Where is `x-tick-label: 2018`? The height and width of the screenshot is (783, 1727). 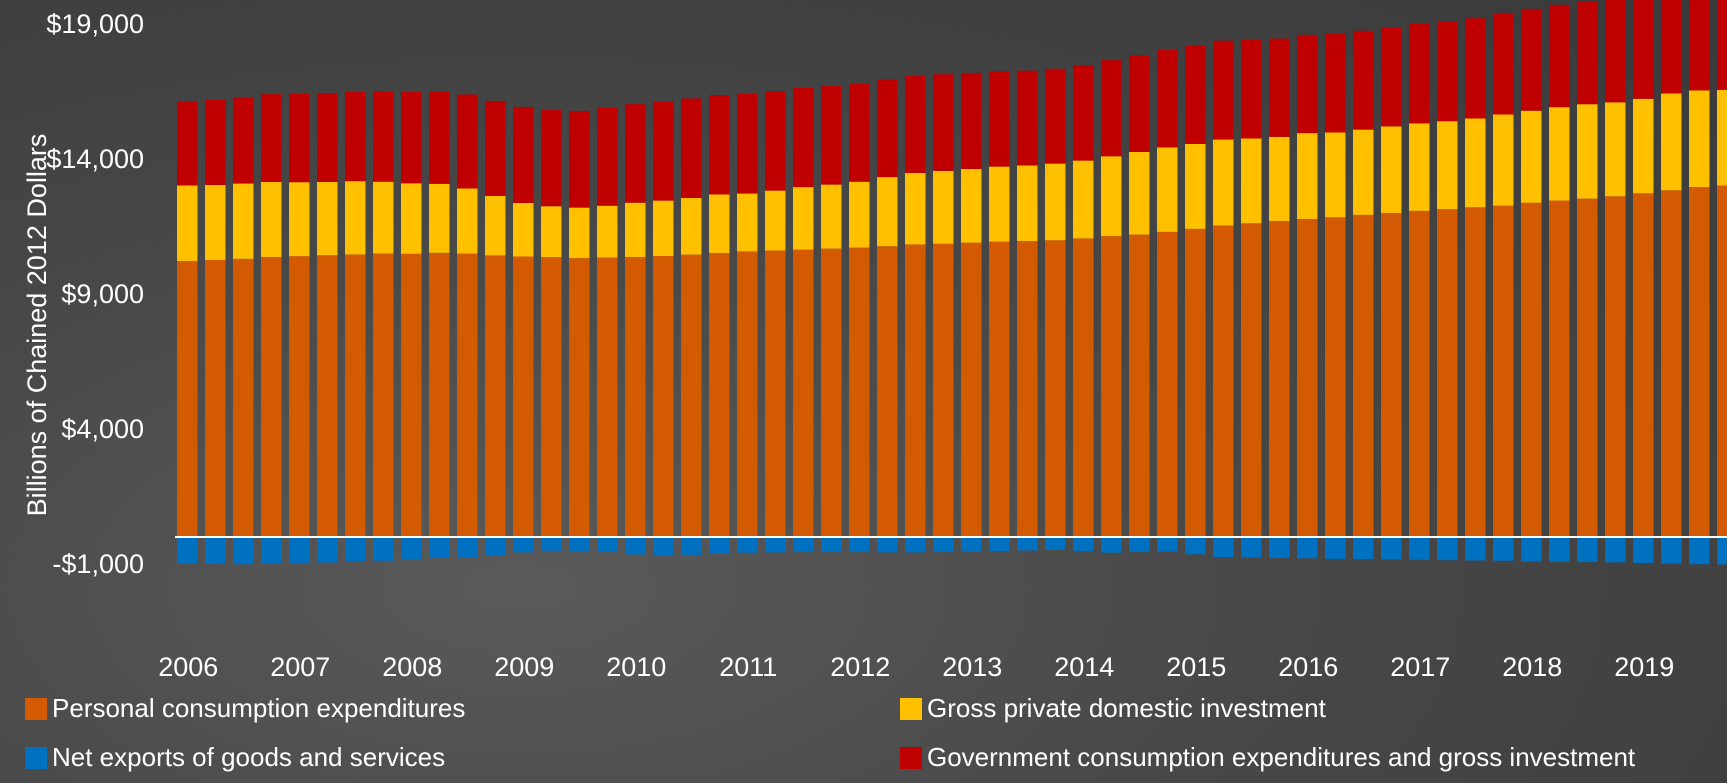 x-tick-label: 2018 is located at coordinates (1532, 667).